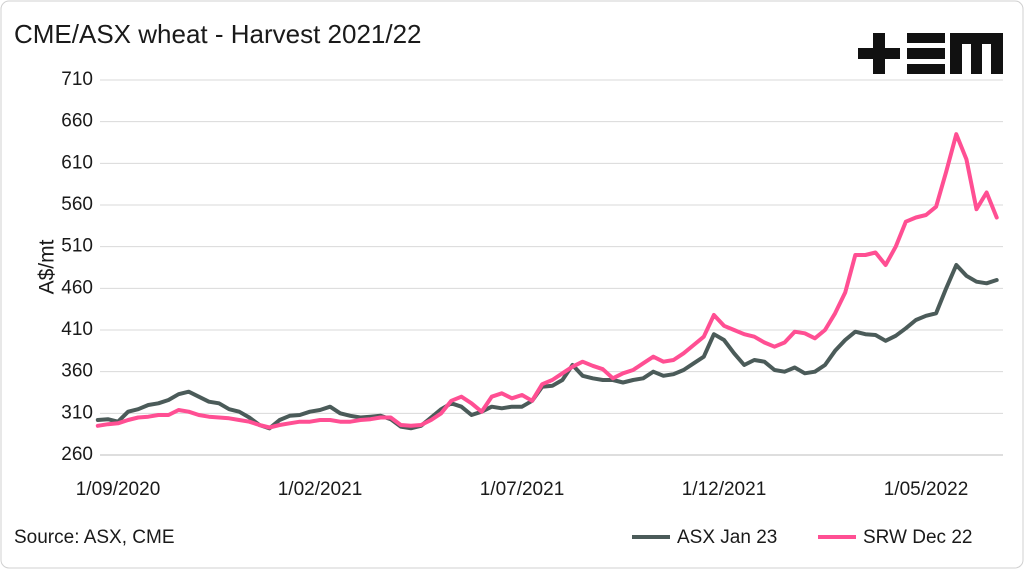 Image resolution: width=1024 pixels, height=569 pixels. What do you see at coordinates (77, 204) in the screenshot?
I see `y-tick-label: 560` at bounding box center [77, 204].